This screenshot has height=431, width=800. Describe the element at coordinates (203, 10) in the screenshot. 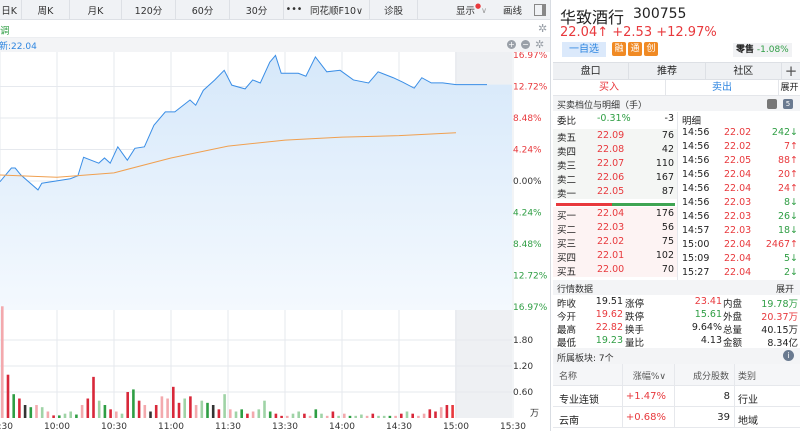

I see `tab-60min: 60分` at that location.